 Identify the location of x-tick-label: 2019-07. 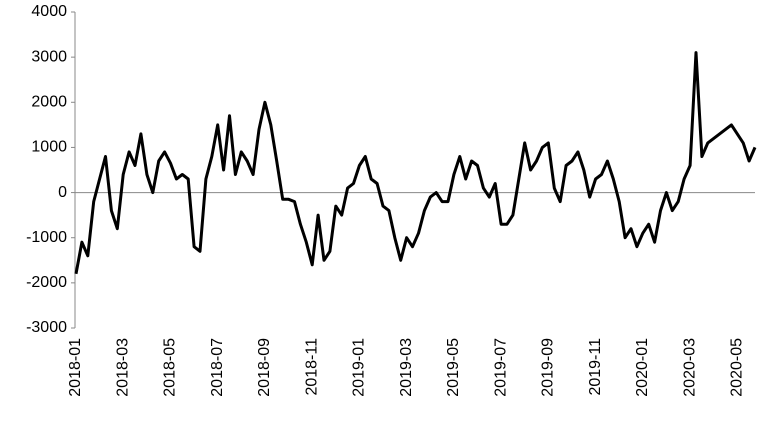
(500, 367).